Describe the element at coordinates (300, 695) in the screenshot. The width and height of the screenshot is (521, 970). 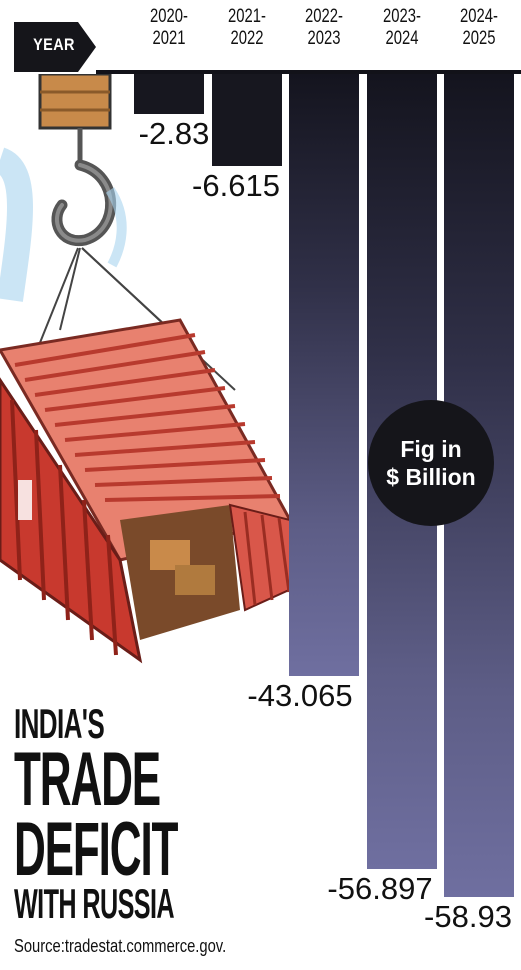
I see `value-label-2: -43.065` at that location.